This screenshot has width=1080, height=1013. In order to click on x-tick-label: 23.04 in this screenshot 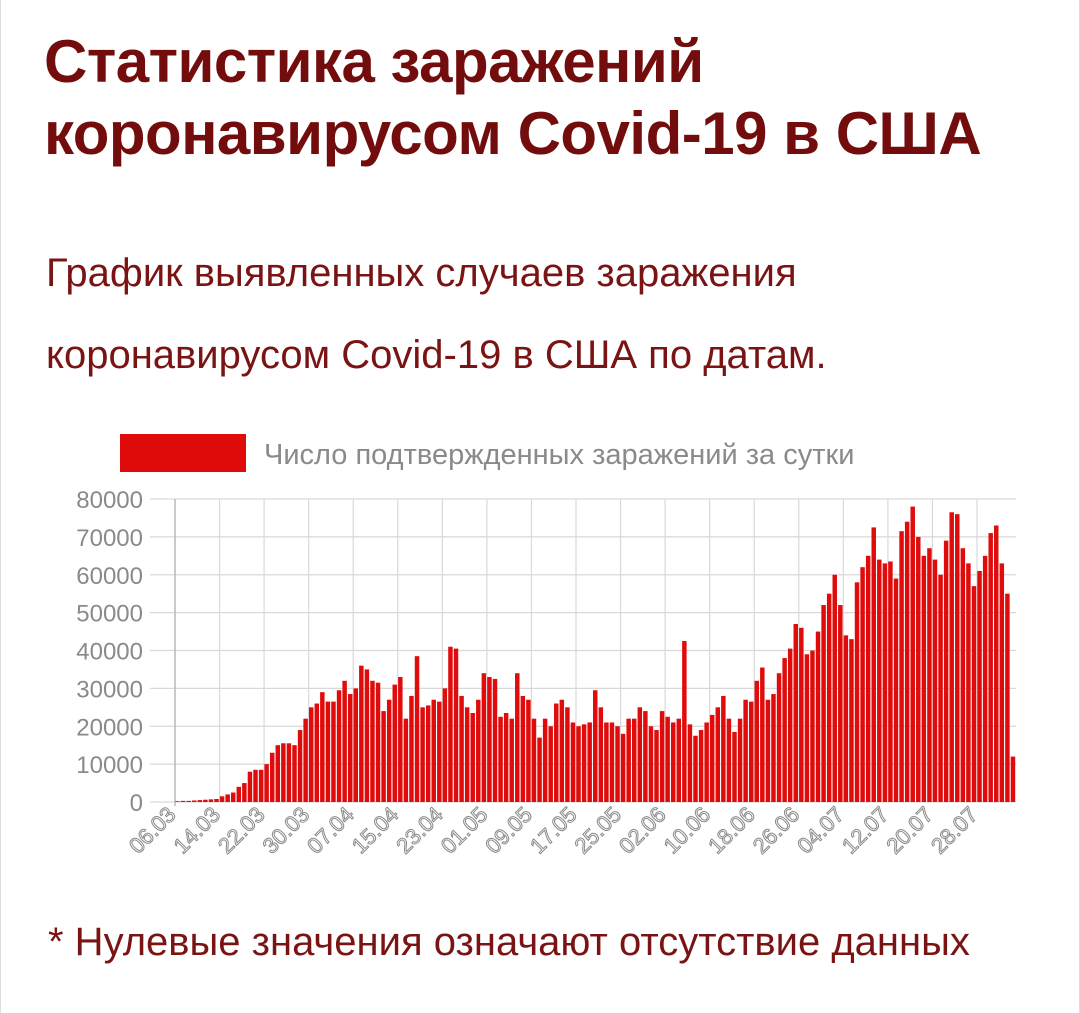, I will do `click(419, 830)`.